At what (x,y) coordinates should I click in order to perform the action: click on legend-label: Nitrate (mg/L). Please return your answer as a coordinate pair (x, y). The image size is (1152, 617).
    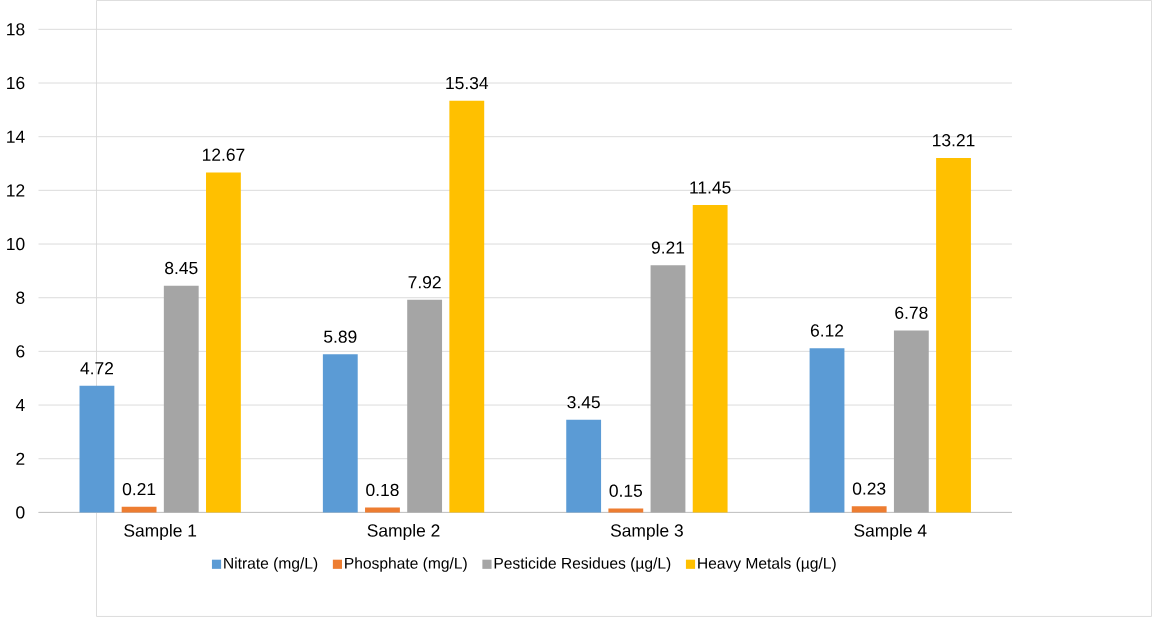
    Looking at the image, I should click on (271, 564).